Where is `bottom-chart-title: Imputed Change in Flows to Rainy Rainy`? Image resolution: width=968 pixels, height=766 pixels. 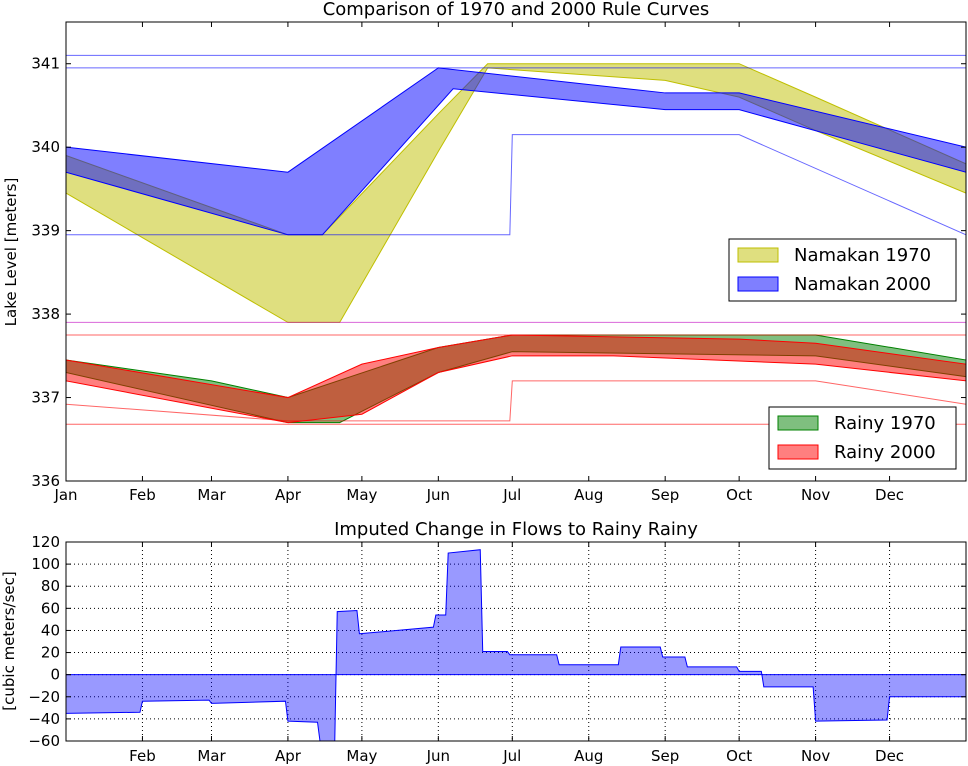
bottom-chart-title: Imputed Change in Flows to Rainy Rainy is located at coordinates (516, 529).